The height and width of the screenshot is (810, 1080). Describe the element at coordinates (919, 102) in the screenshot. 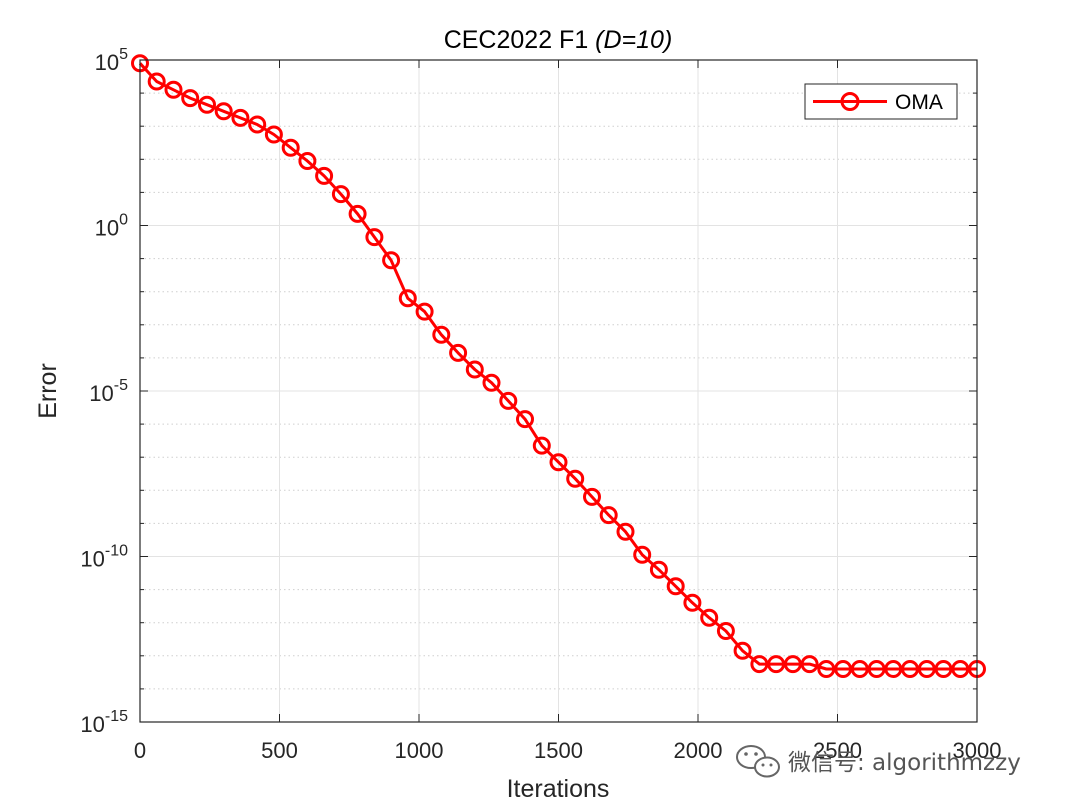

I see `legend-label: OMA` at that location.